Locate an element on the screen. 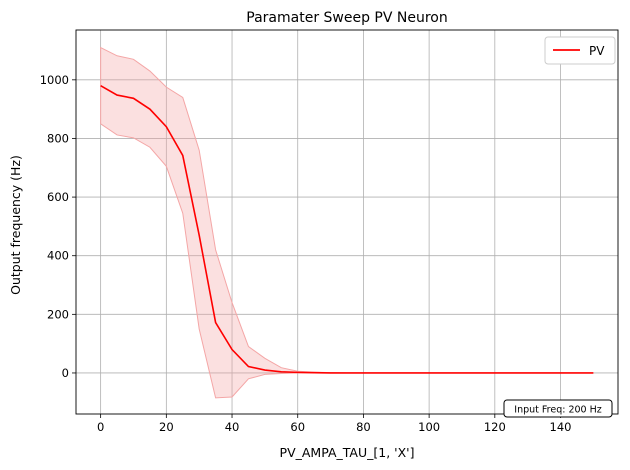 Image resolution: width=630 pixels, height=470 pixels. x-tick-label: 140 is located at coordinates (561, 427).